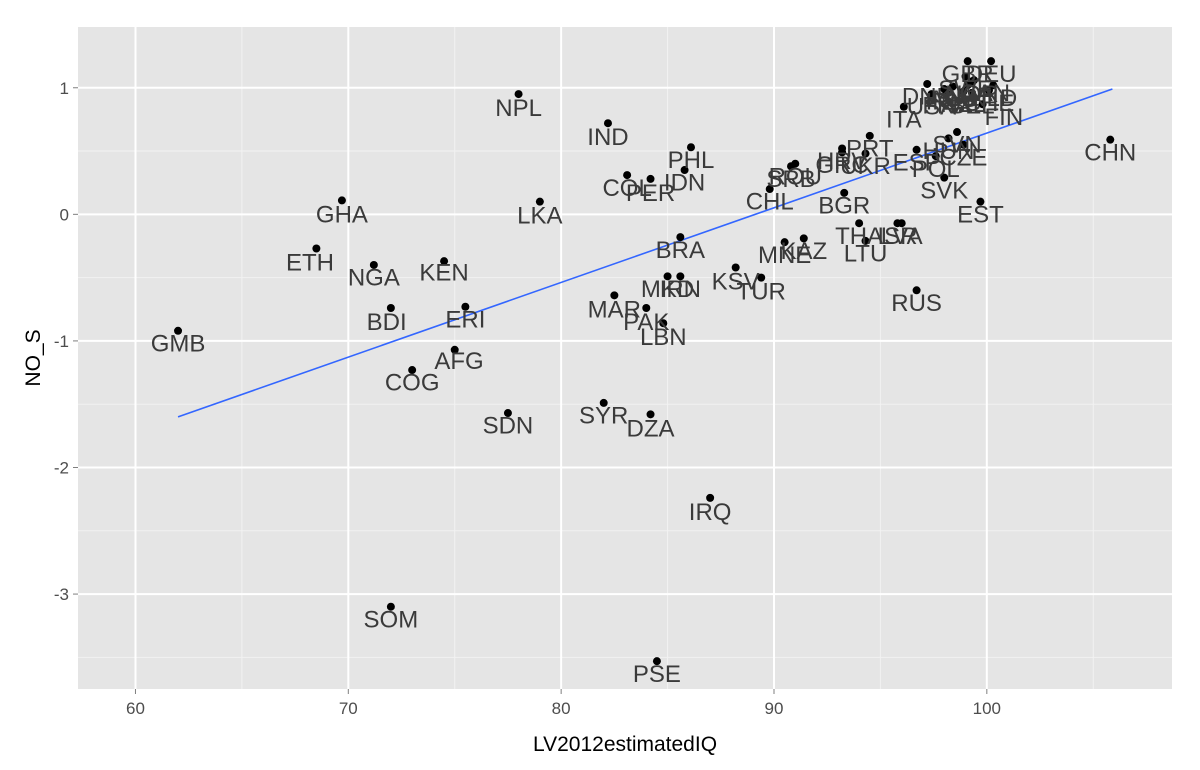 The width and height of the screenshot is (1200, 770). I want to click on point-label: MKD, so click(667, 289).